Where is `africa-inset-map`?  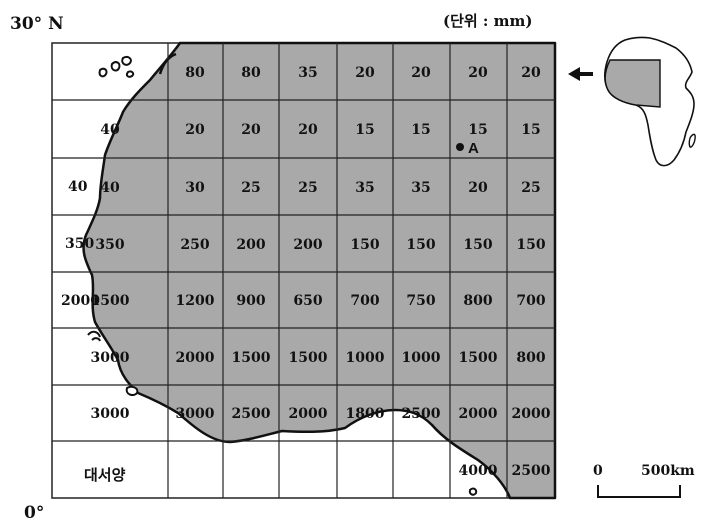 africa-inset-map is located at coordinates (650, 101).